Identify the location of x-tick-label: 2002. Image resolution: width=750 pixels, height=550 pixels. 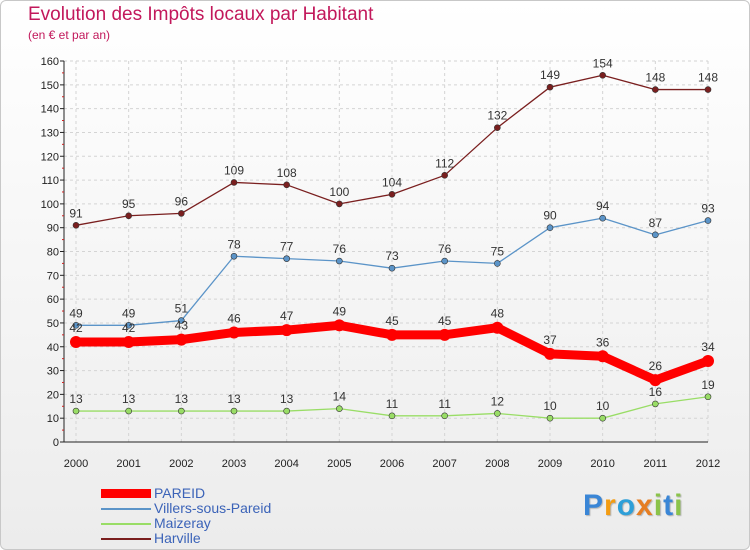
(181, 464).